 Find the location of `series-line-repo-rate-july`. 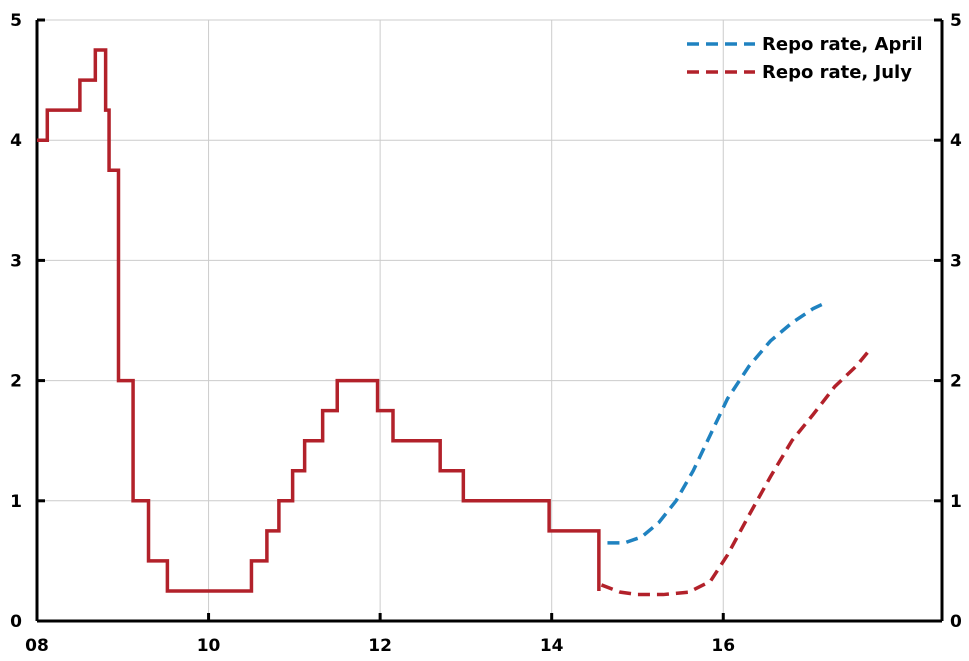

series-line-repo-rate-july is located at coordinates (735, 473).